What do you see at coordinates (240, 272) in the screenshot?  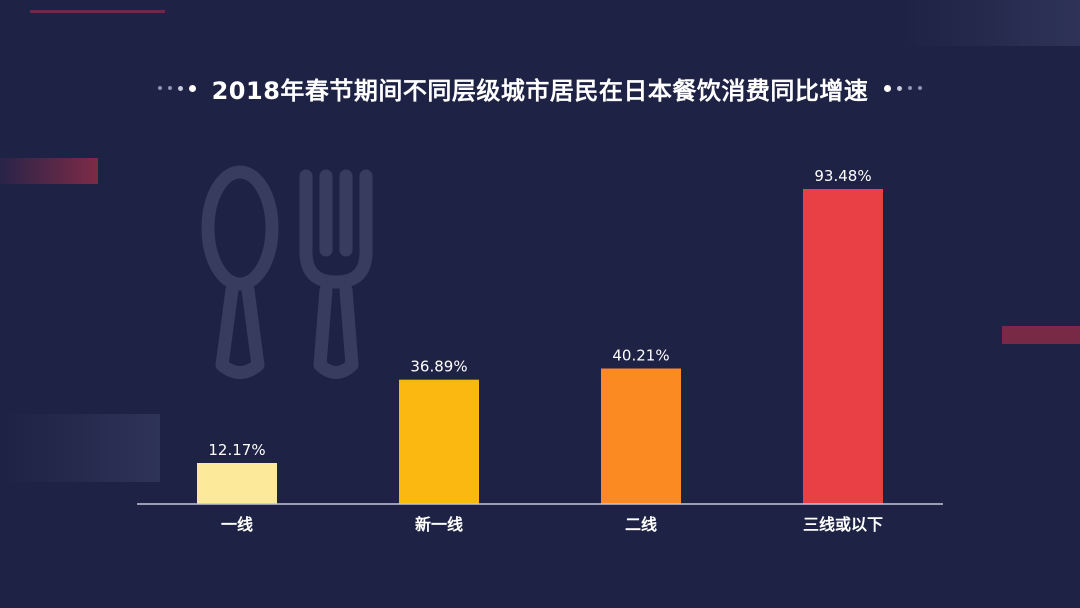 I see `spoon-icon` at bounding box center [240, 272].